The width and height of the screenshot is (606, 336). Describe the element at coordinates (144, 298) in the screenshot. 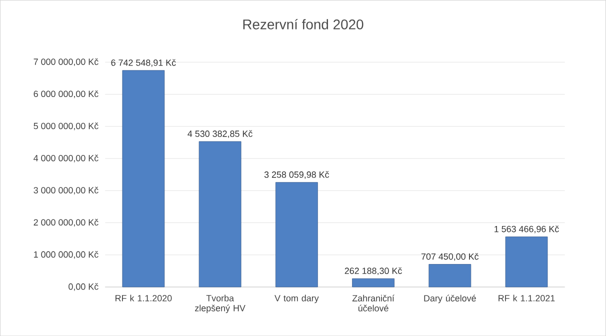

I see `x-tick-label: RF k 1.1.2020` at that location.